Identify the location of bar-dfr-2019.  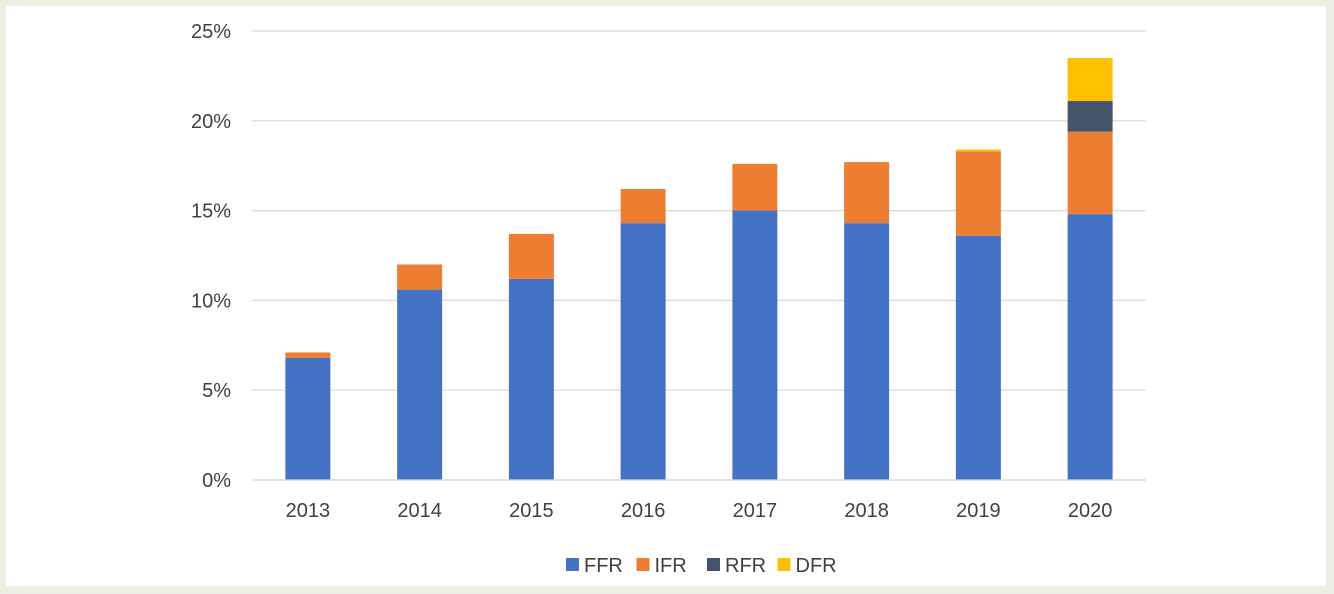
(978, 150).